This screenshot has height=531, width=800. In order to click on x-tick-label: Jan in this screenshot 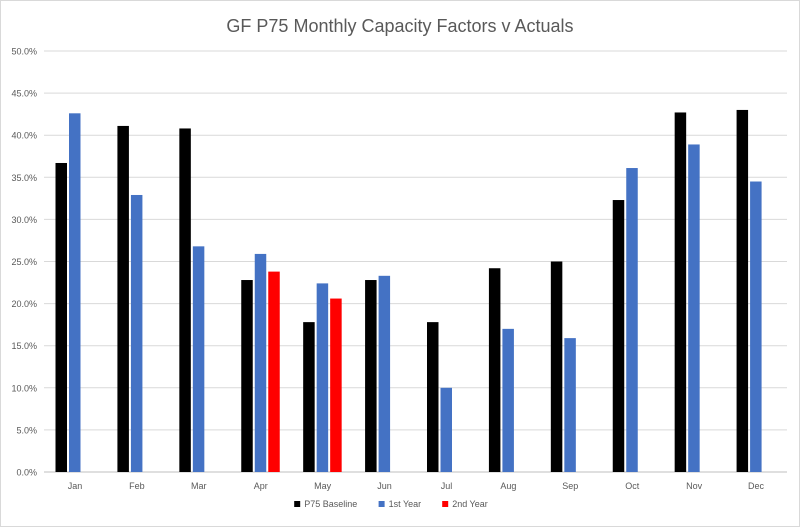, I will do `click(75, 486)`.